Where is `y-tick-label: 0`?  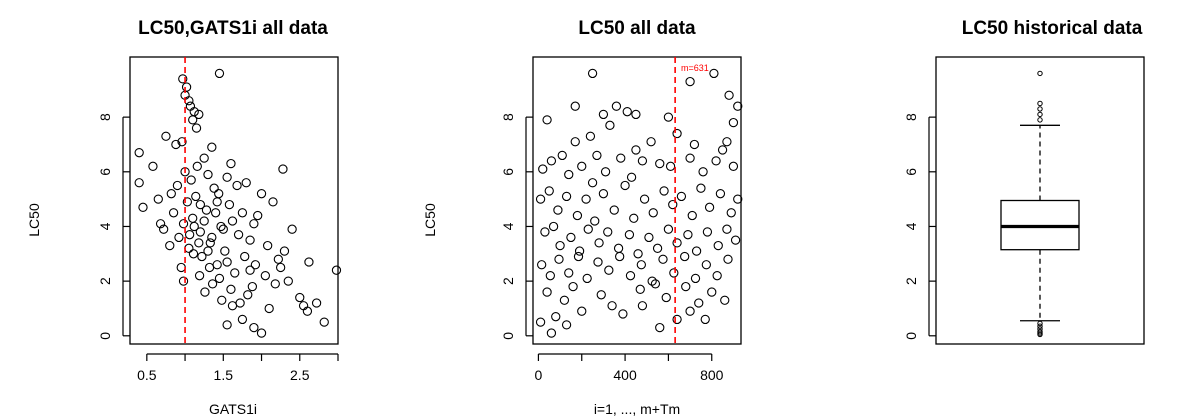
y-tick-label: 0 is located at coordinates (911, 336).